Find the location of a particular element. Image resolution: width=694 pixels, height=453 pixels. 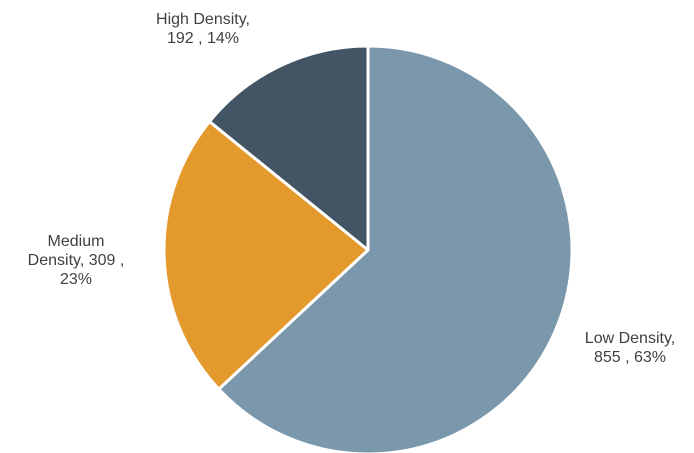

slice-label-line: Medium is located at coordinates (76, 241).